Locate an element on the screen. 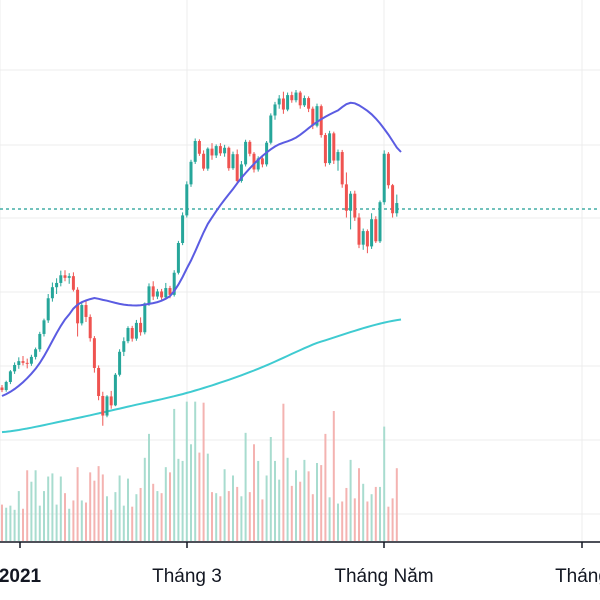  x-tick-label: Tháng Năm is located at coordinates (383, 576).